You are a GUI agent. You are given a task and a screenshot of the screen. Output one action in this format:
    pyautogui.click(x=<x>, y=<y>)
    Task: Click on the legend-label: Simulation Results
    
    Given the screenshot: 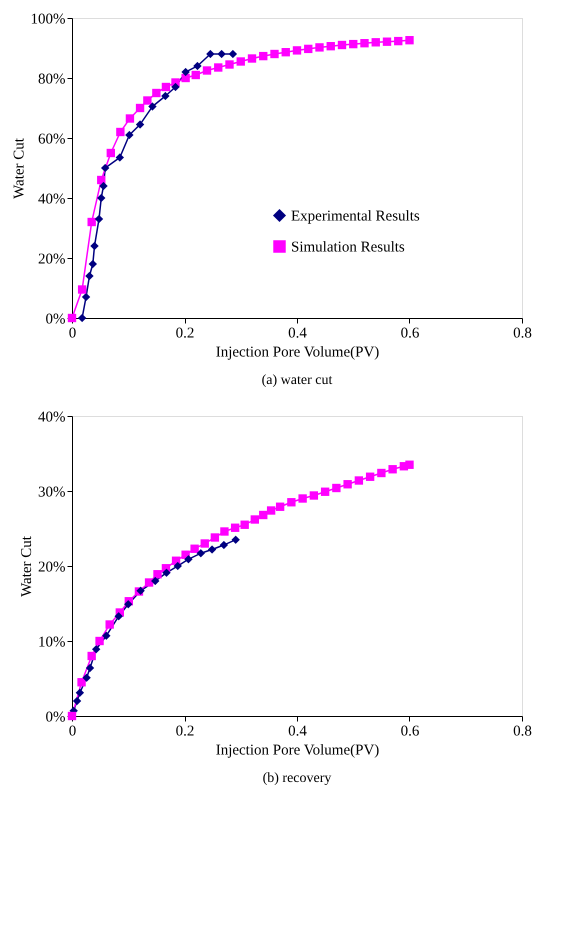 What is the action you would take?
    pyautogui.click(x=348, y=248)
    